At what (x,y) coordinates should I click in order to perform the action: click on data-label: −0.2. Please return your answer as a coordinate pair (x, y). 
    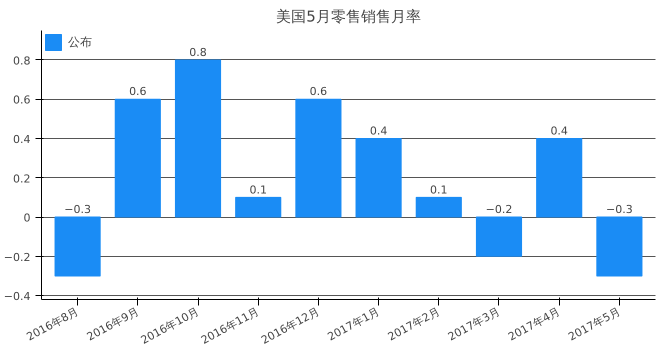
    Looking at the image, I should click on (499, 209).